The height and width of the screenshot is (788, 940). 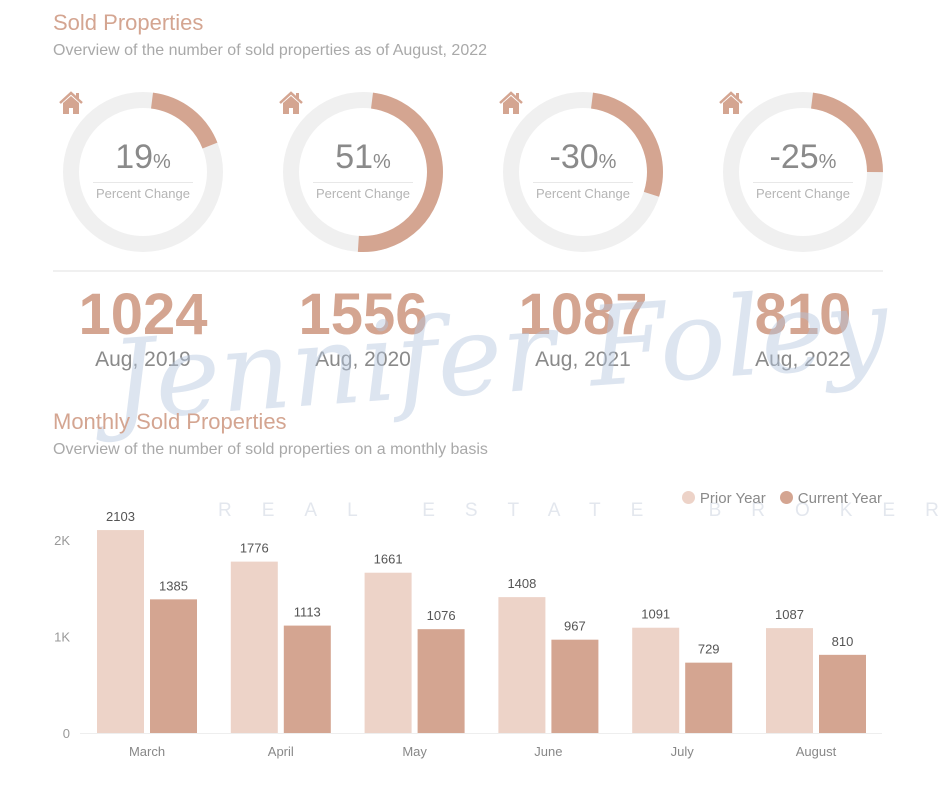 What do you see at coordinates (307, 612) in the screenshot?
I see `bar-value-label: 1113` at bounding box center [307, 612].